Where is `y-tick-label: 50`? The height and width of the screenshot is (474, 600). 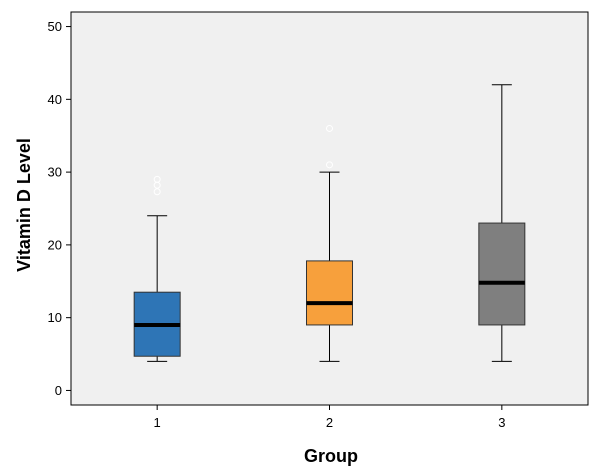
y-tick-label: 50 is located at coordinates (55, 26).